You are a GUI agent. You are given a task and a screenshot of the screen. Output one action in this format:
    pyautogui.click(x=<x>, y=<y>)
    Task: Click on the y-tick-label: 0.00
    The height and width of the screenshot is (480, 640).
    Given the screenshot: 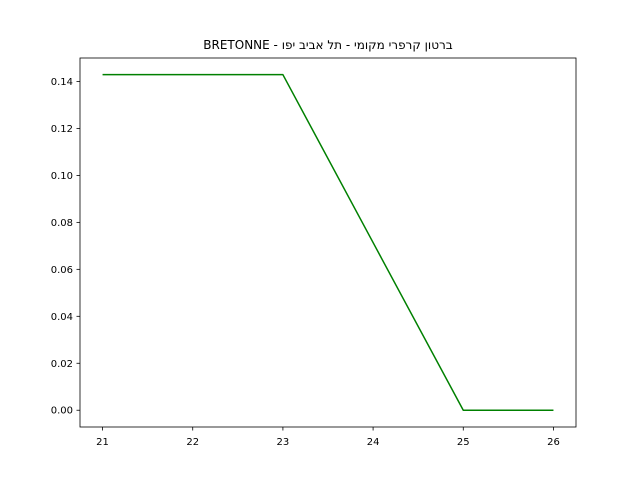 What is the action you would take?
    pyautogui.click(x=62, y=411)
    